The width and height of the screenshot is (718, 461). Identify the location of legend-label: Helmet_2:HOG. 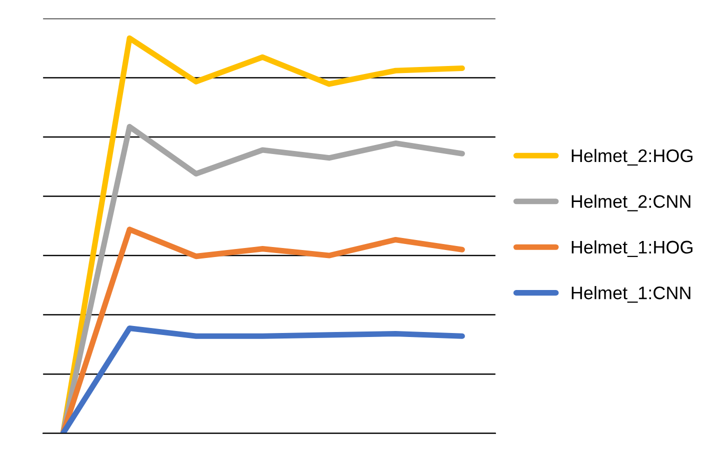
(632, 157).